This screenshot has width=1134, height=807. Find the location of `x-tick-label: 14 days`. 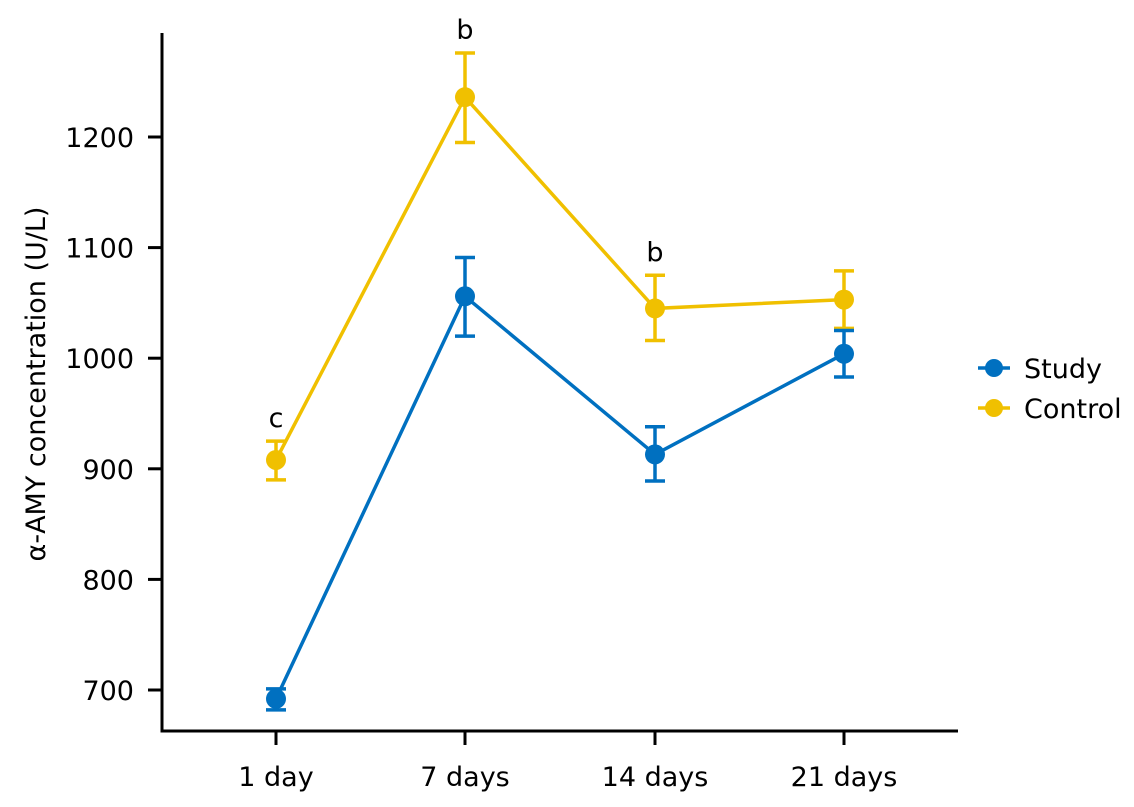

x-tick-label: 14 days is located at coordinates (655, 777).